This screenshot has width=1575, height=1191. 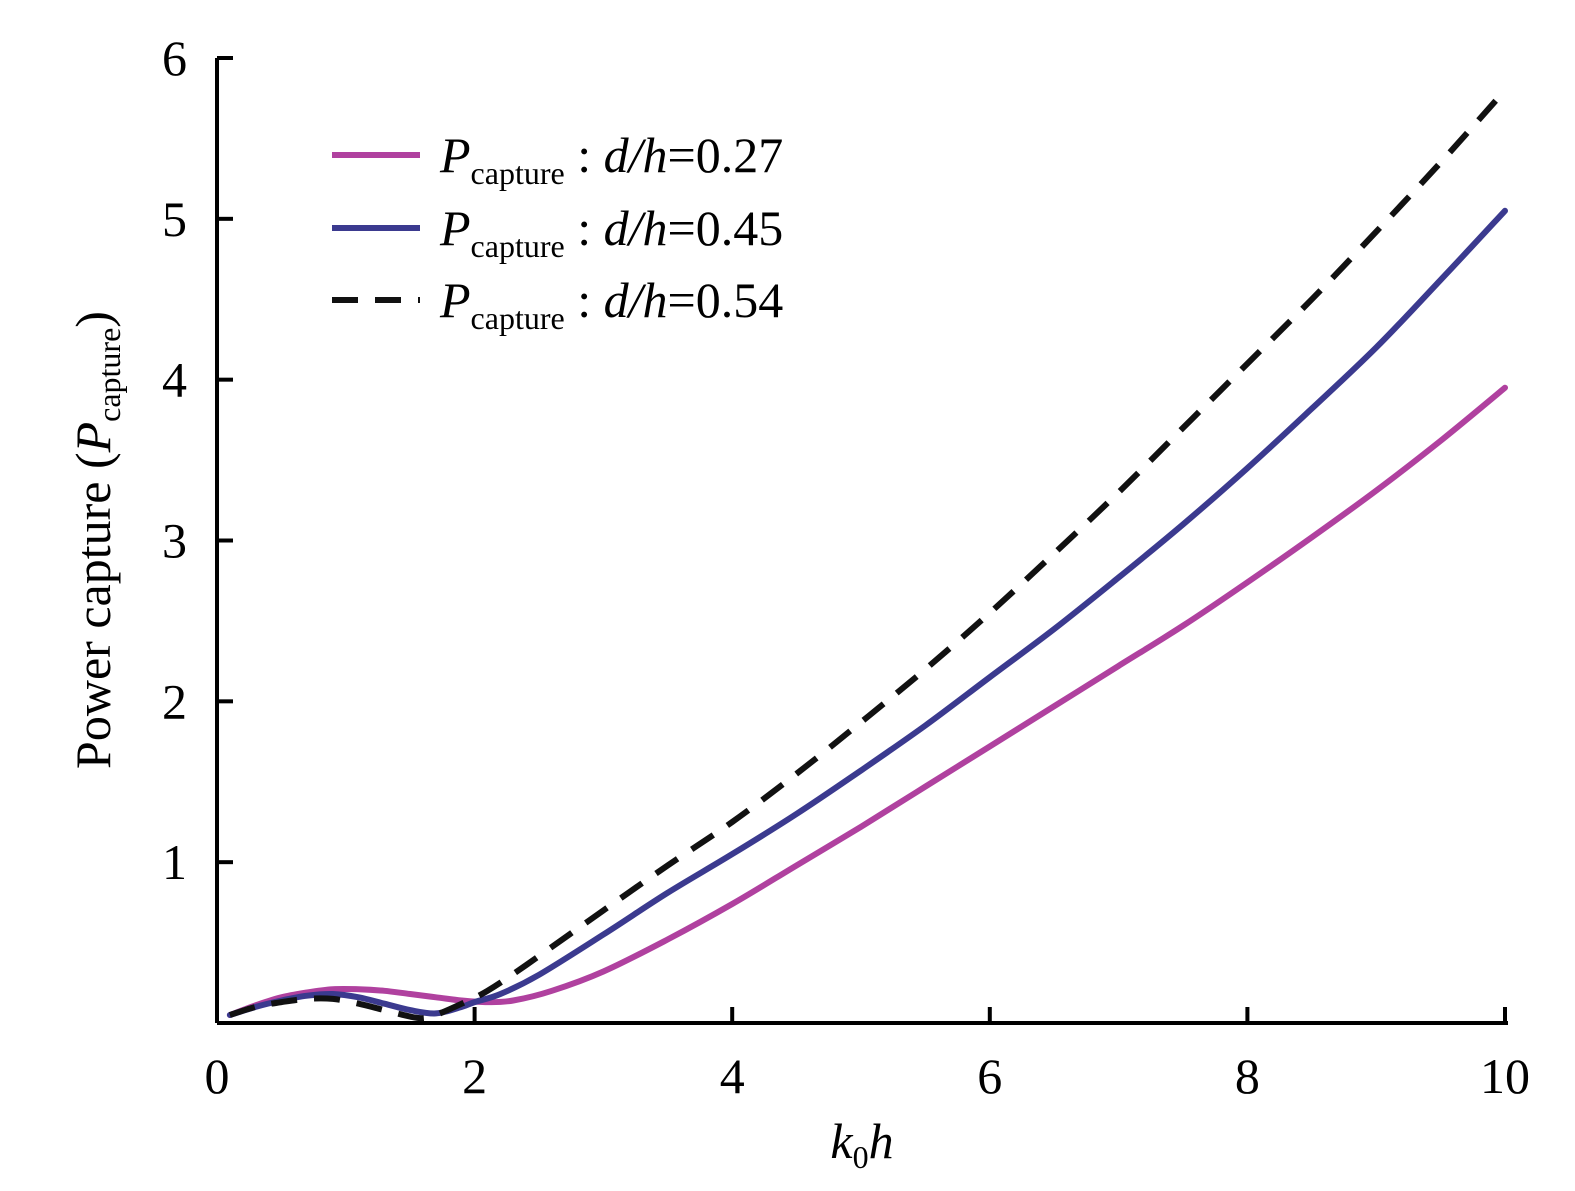 What do you see at coordinates (174, 862) in the screenshot?
I see `y-tick-label: 1` at bounding box center [174, 862].